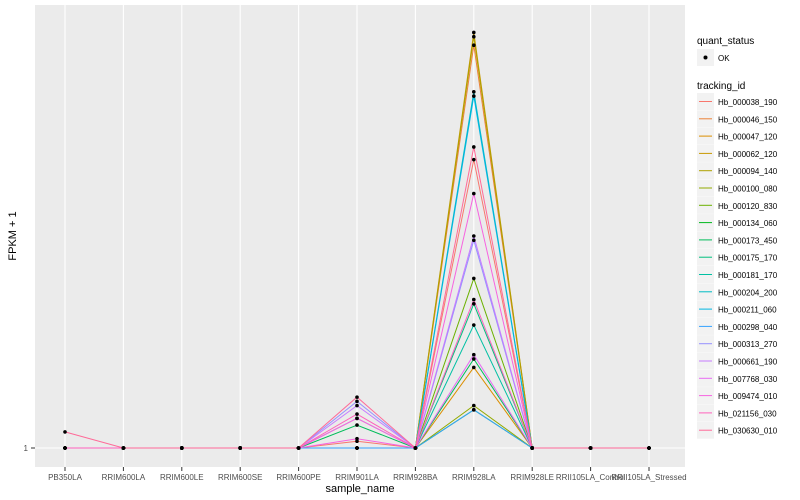  I want to click on legend-label: Hb_000173_450, so click(748, 240).